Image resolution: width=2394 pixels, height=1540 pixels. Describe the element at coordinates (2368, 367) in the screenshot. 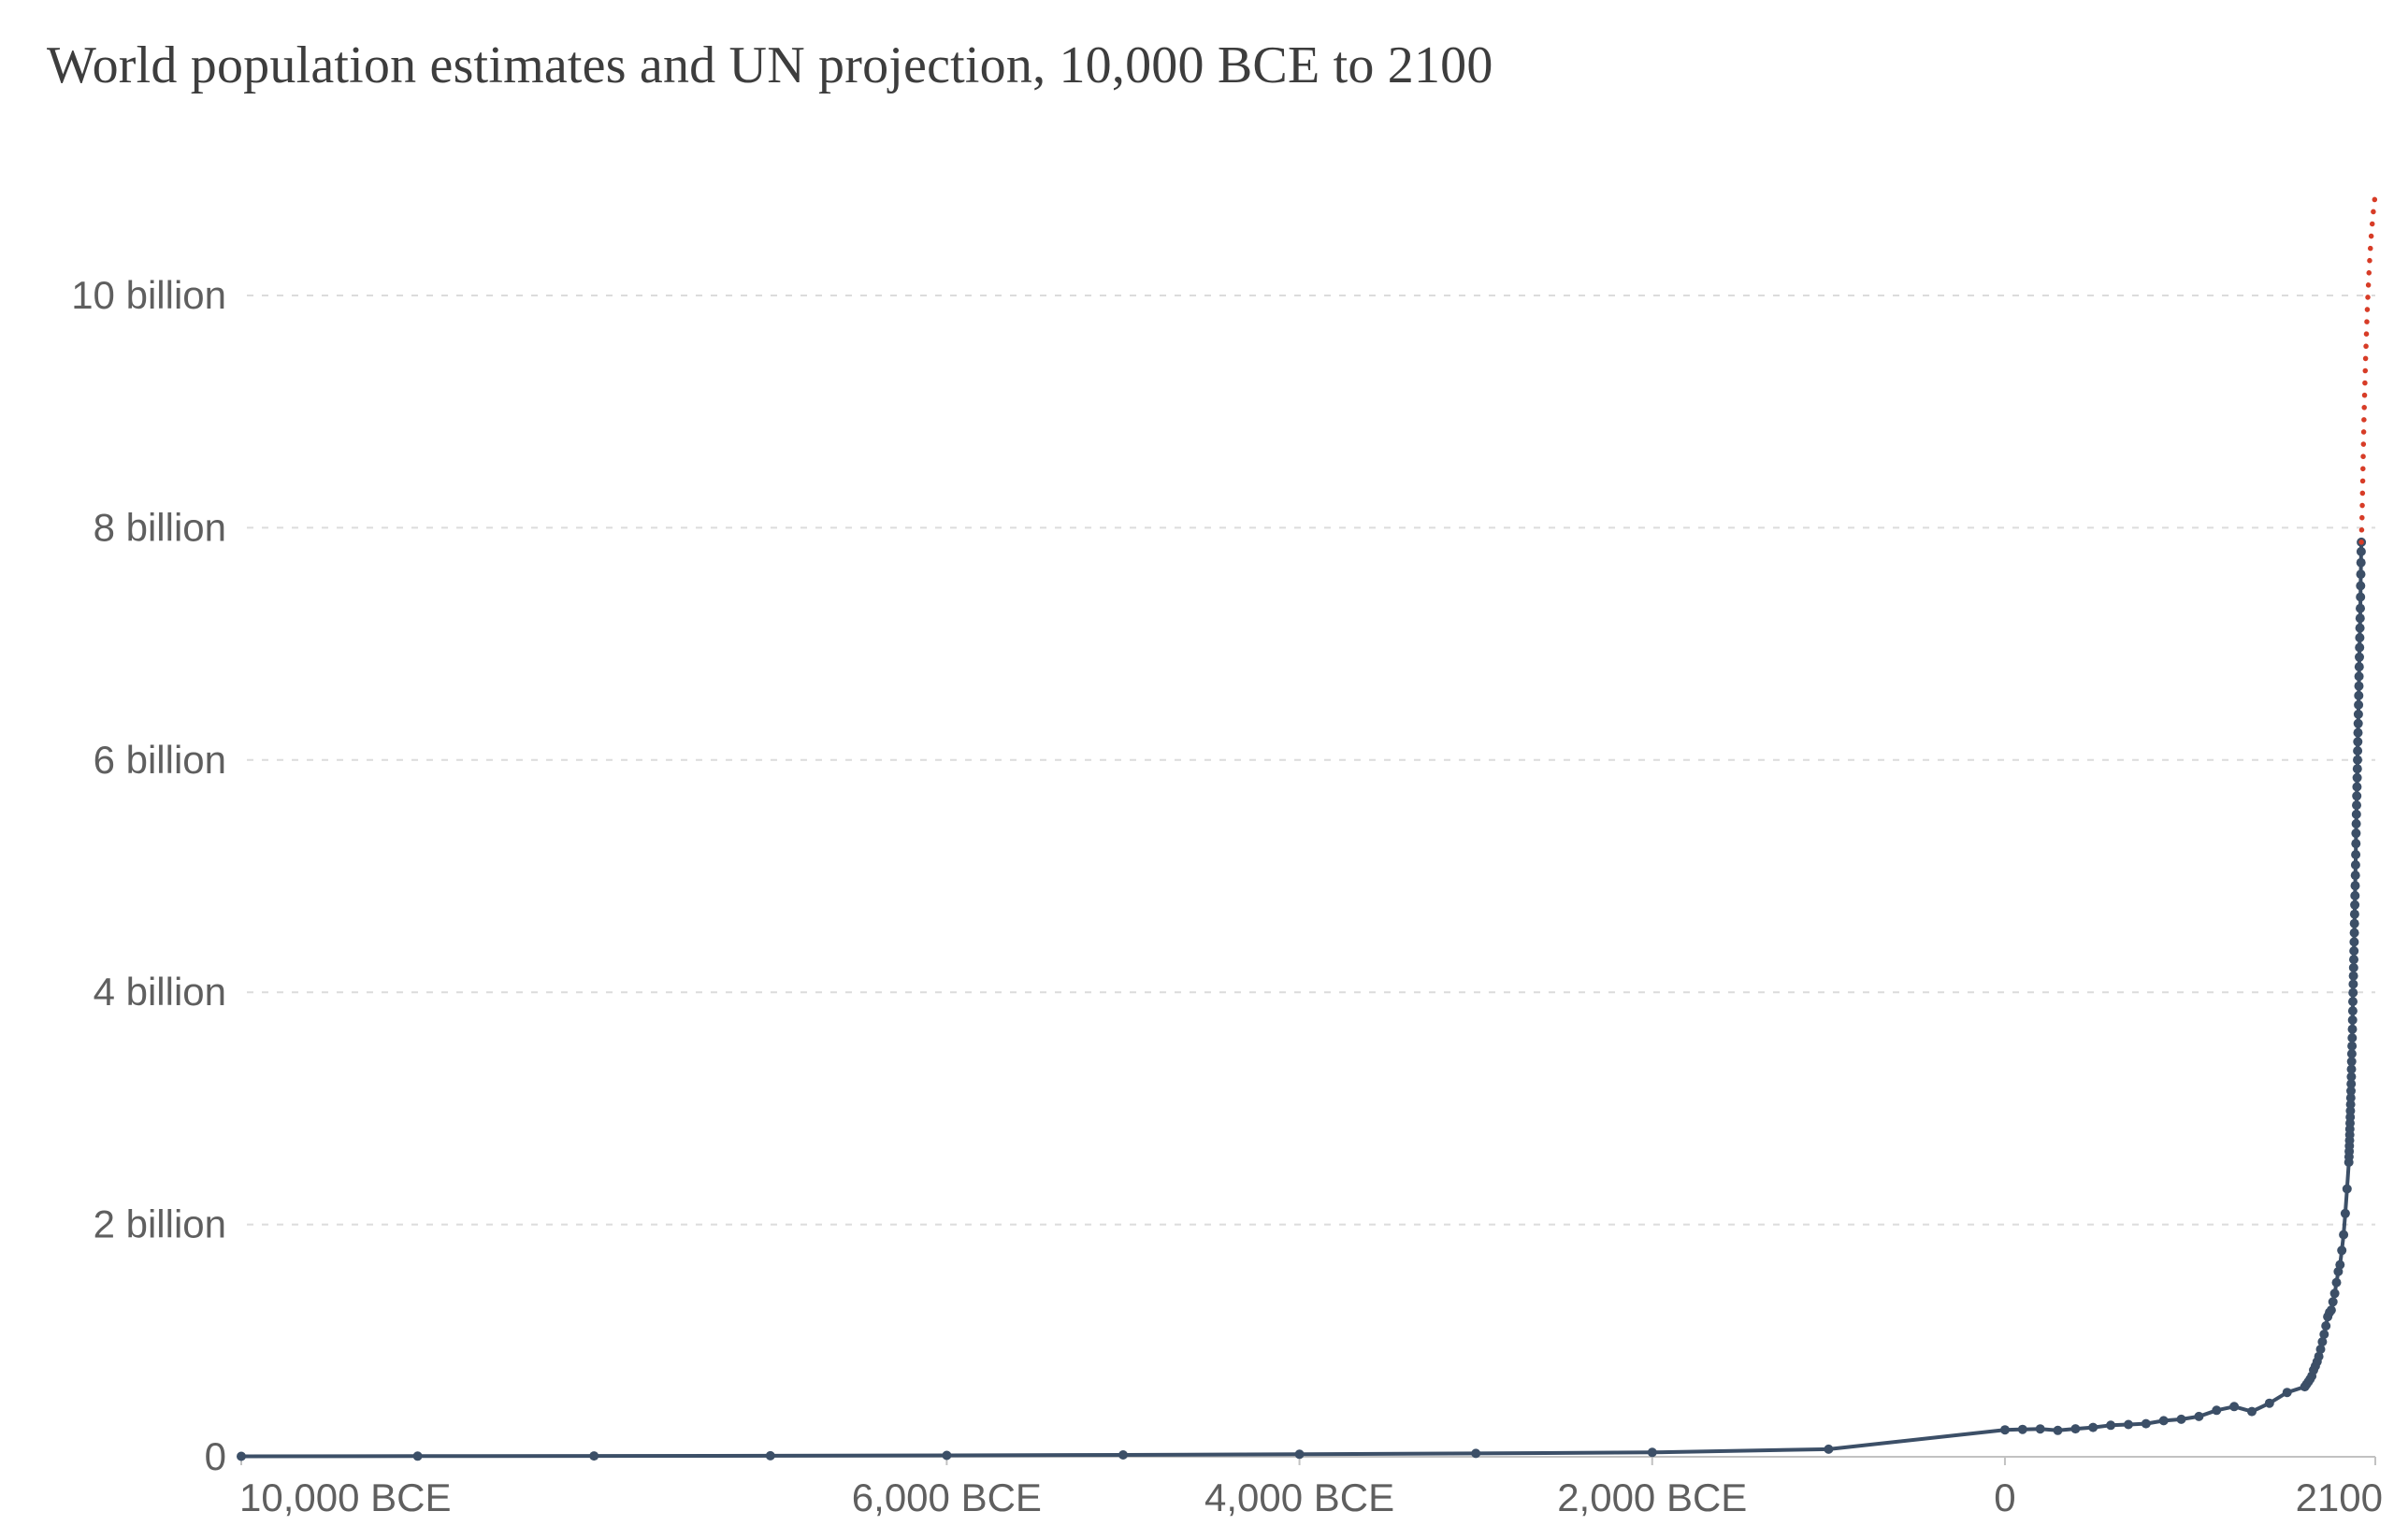

I see `projection-line` at that location.